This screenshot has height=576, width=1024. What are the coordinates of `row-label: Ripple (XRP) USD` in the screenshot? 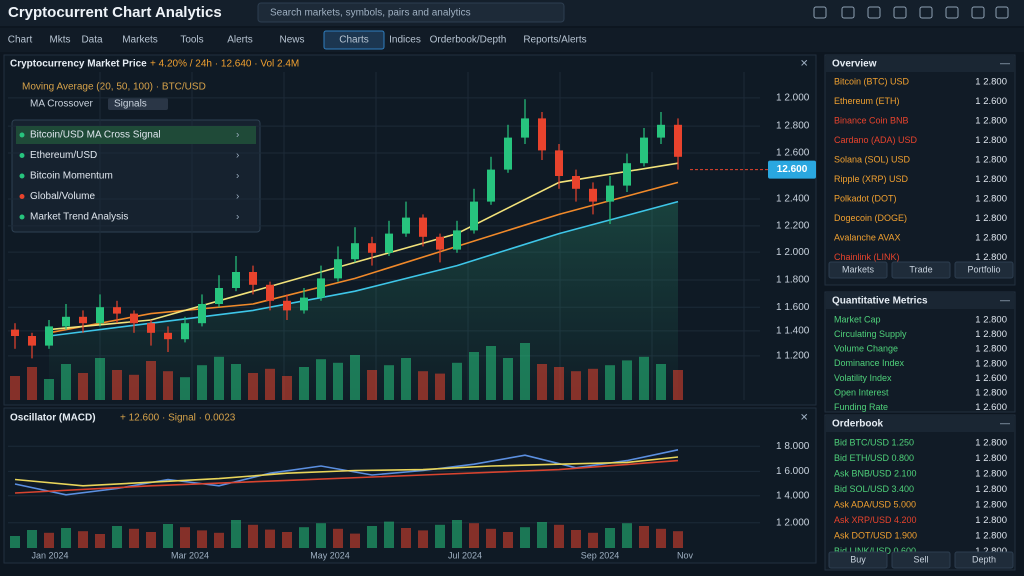 It's located at (871, 179).